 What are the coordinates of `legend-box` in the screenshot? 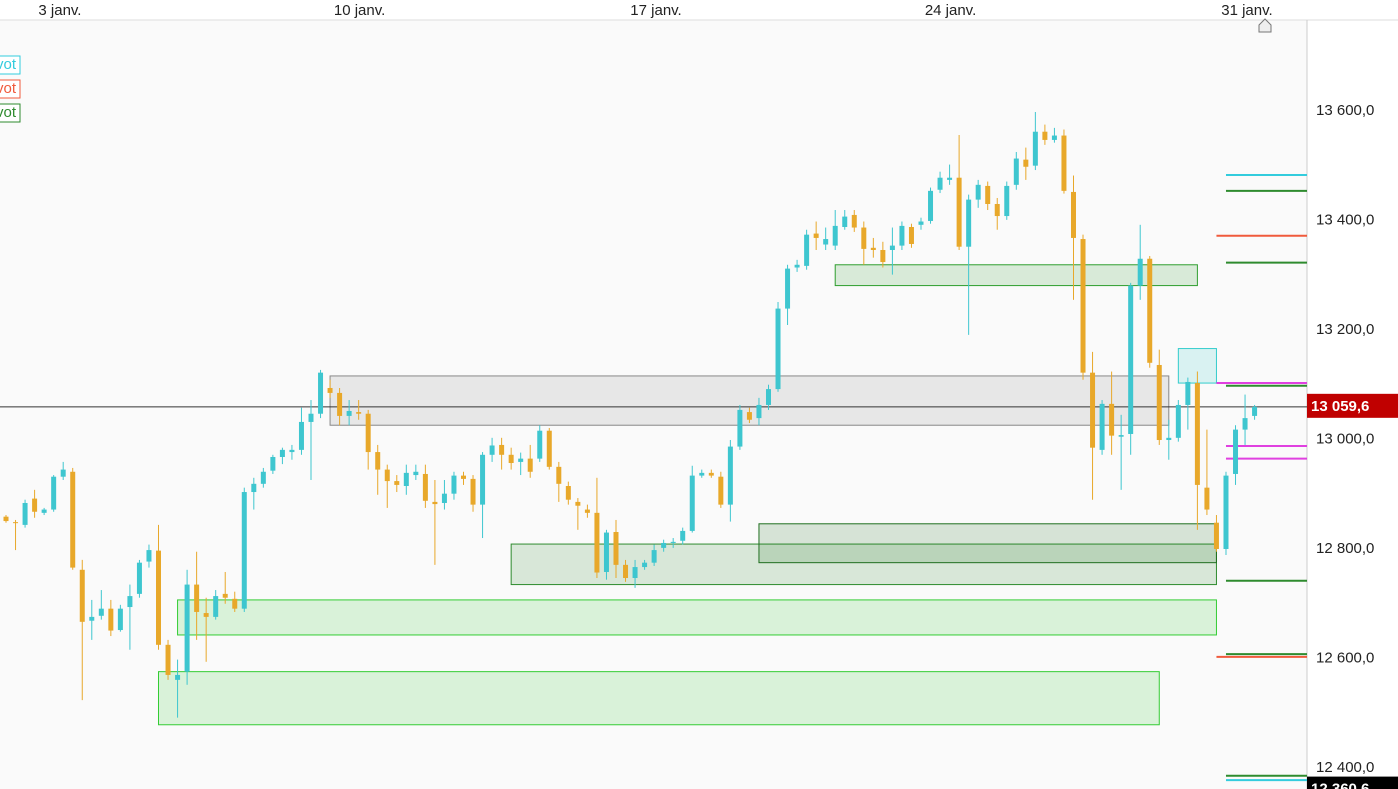 It's located at (10, 65).